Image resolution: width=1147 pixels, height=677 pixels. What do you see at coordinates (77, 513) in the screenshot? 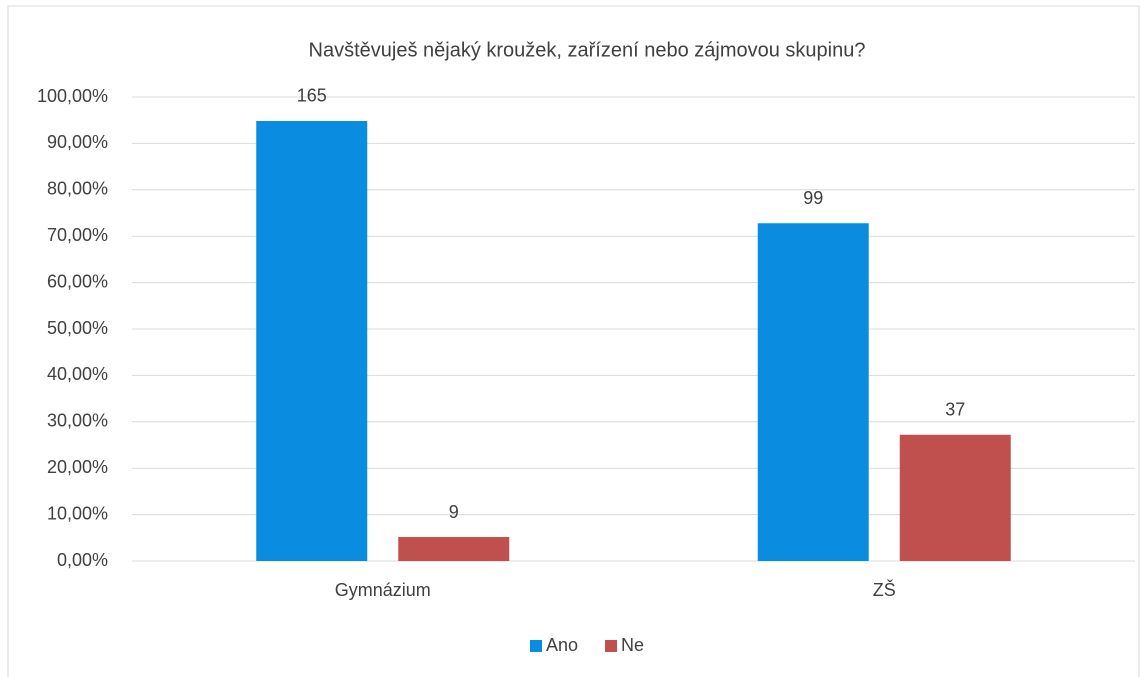
I see `y-tick-label: 10,00%` at bounding box center [77, 513].